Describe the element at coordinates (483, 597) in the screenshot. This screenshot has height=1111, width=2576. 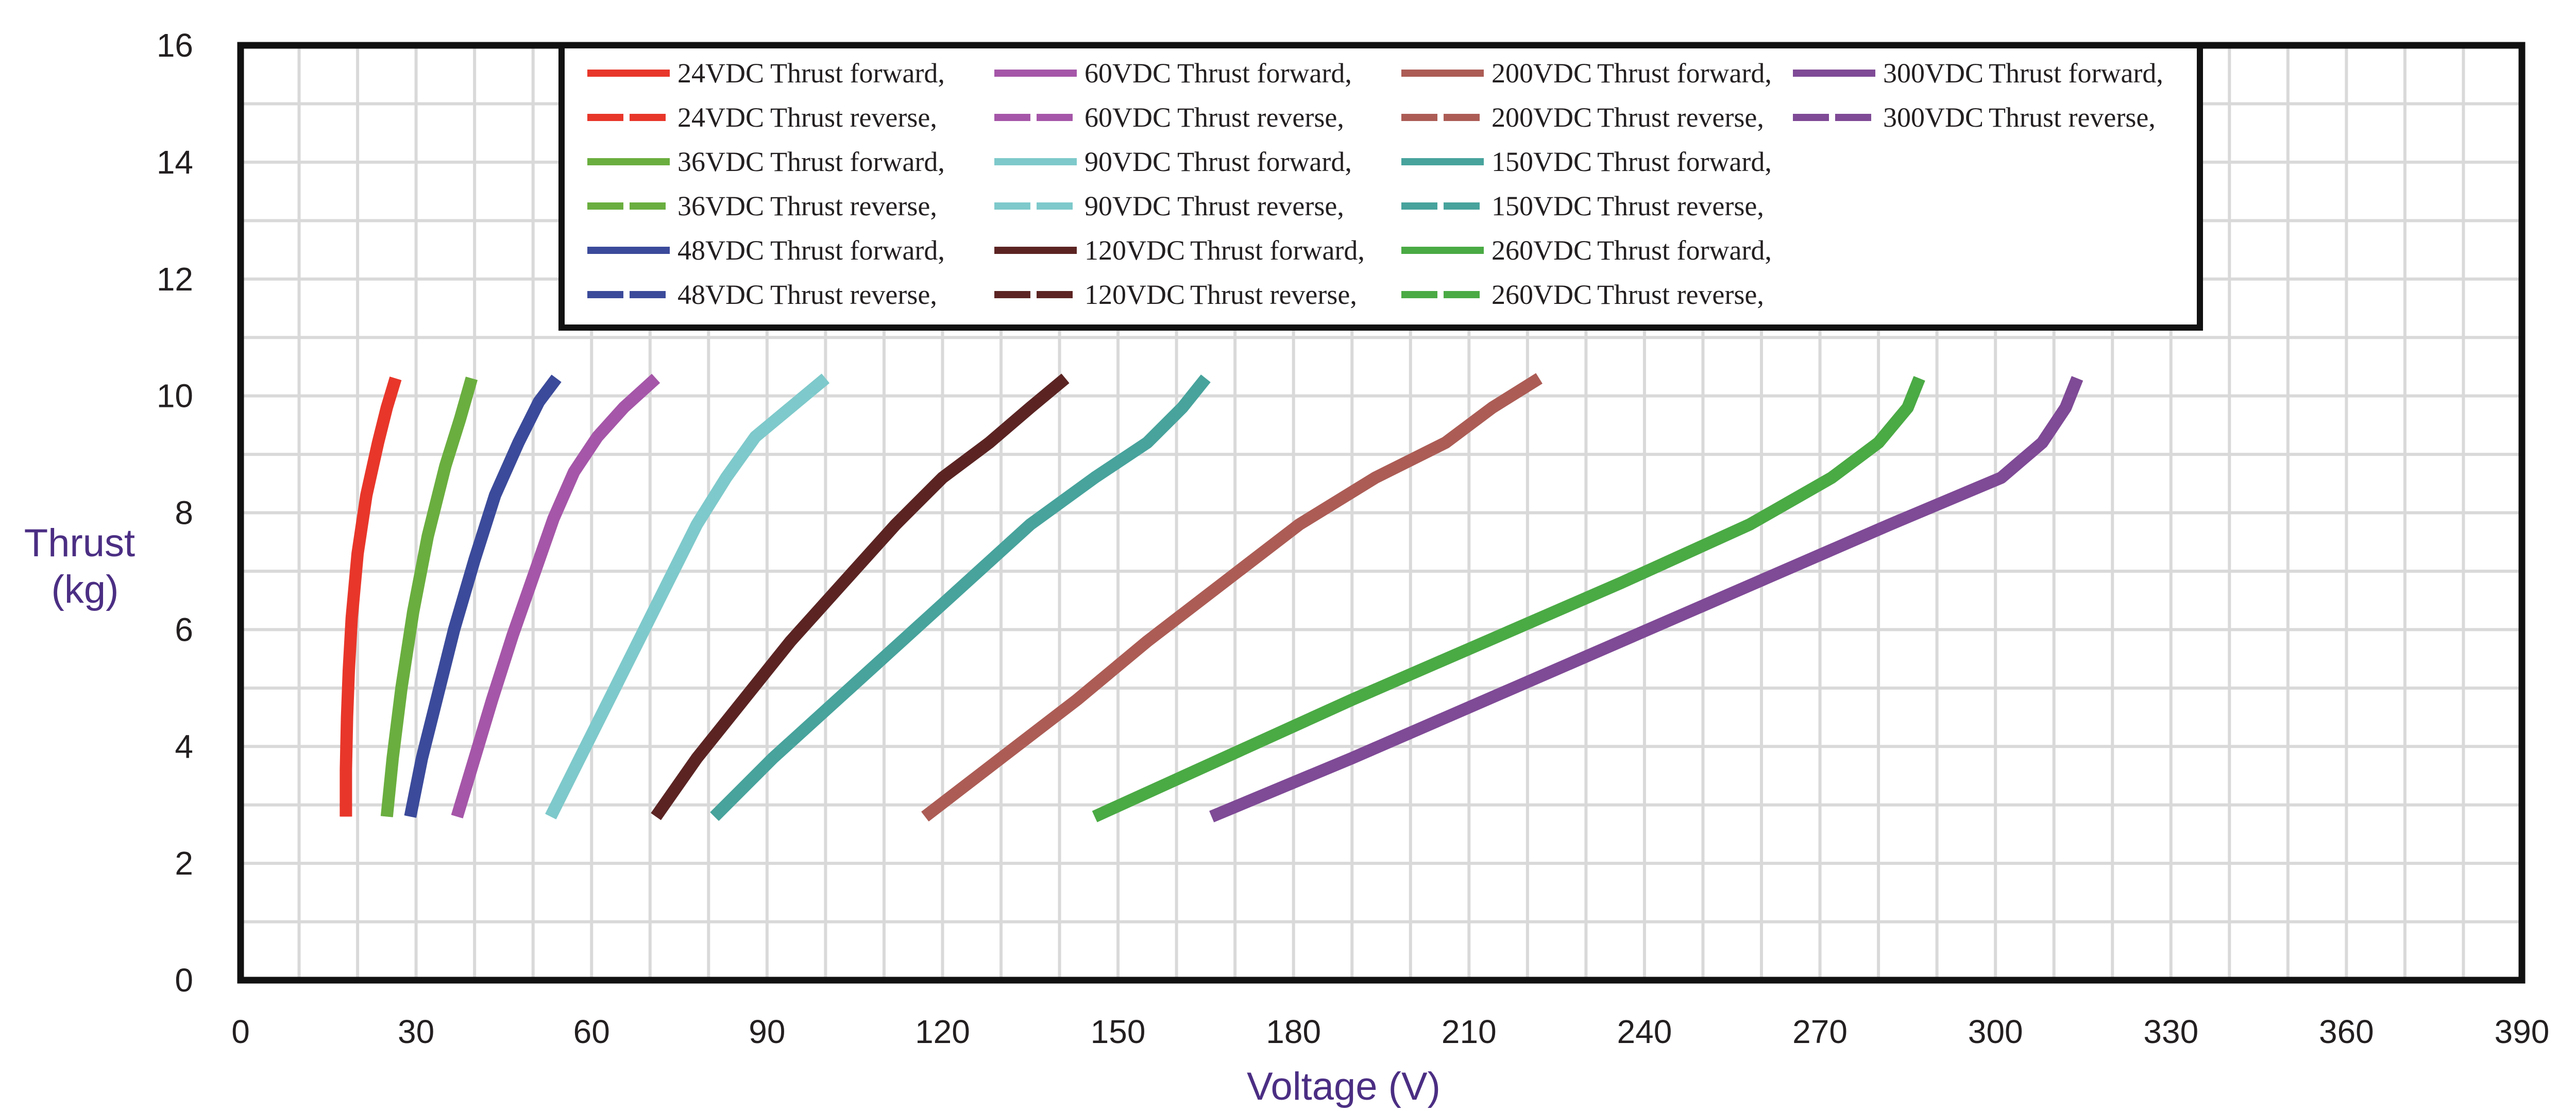
I see `series-line-48vdc-reverse` at that location.